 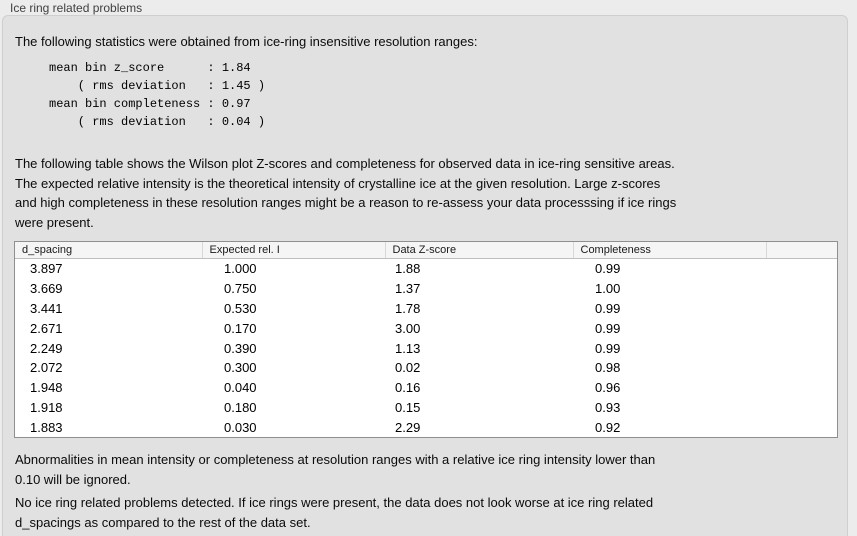 I want to click on table-row: 2.249 0.390 1.13 0.99, so click(x=426, y=348).